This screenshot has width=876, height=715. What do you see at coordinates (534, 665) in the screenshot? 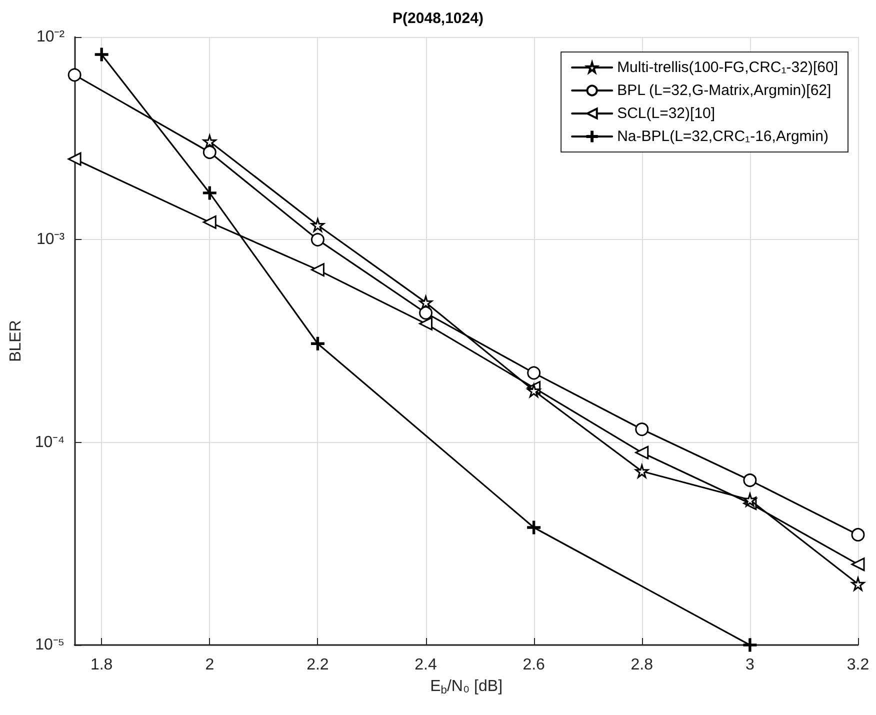
I see `x-tick-label: 2.6` at bounding box center [534, 665].